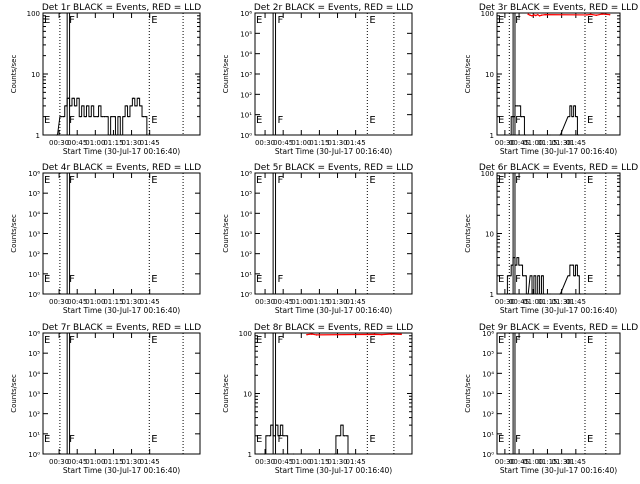  Describe the element at coordinates (558, 8) in the screenshot. I see `panel-title: Det 3r BLACK = Events, RED = LLD` at that location.